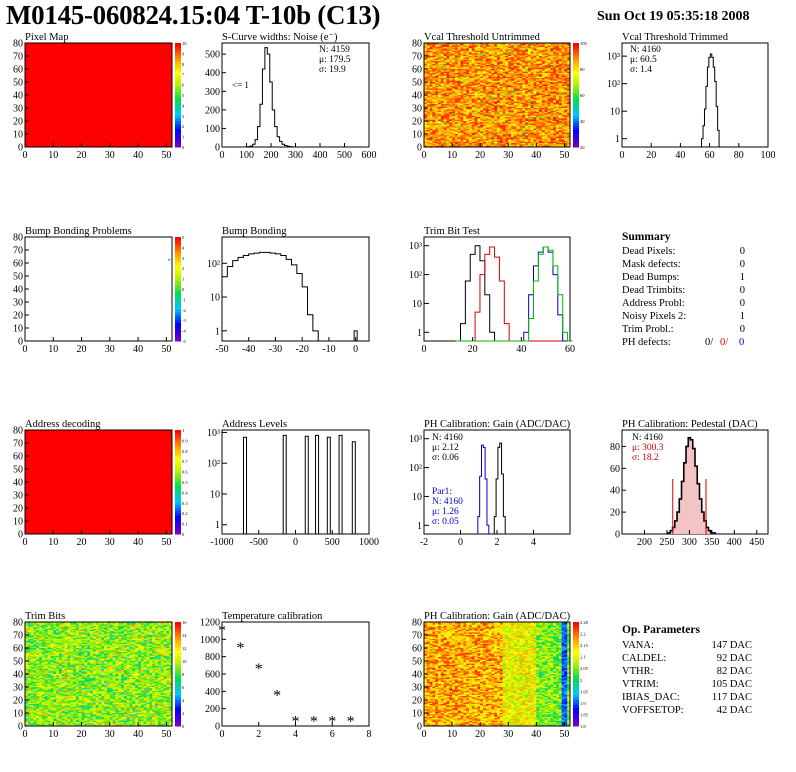 The width and height of the screenshot is (796, 772). What do you see at coordinates (184, 320) in the screenshot?
I see `bump-bonding-problems-colorbar-label: -3` at bounding box center [184, 320].